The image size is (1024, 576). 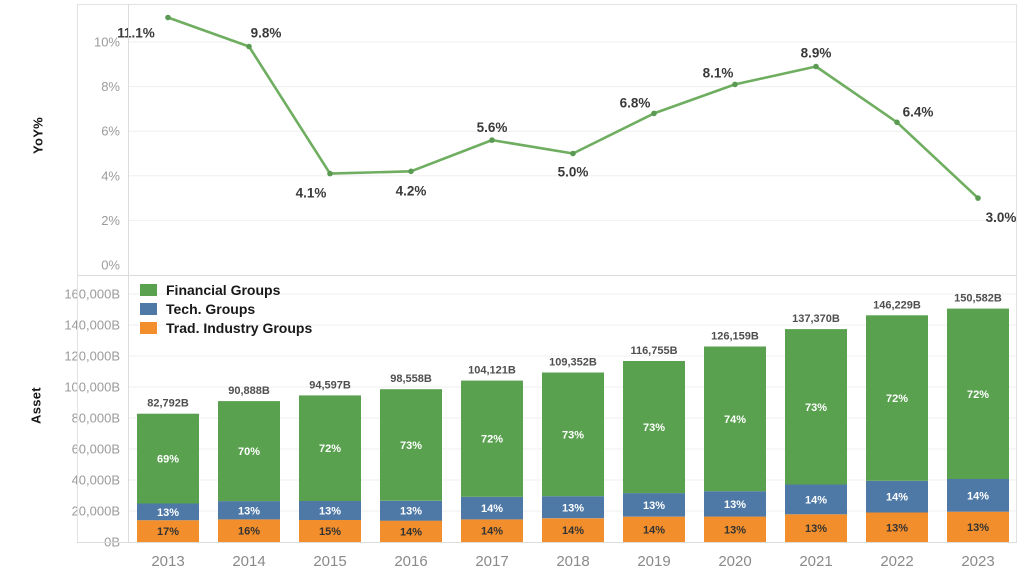 What do you see at coordinates (411, 512) in the screenshot?
I see `bar-segment-label-2016: 13%` at bounding box center [411, 512].